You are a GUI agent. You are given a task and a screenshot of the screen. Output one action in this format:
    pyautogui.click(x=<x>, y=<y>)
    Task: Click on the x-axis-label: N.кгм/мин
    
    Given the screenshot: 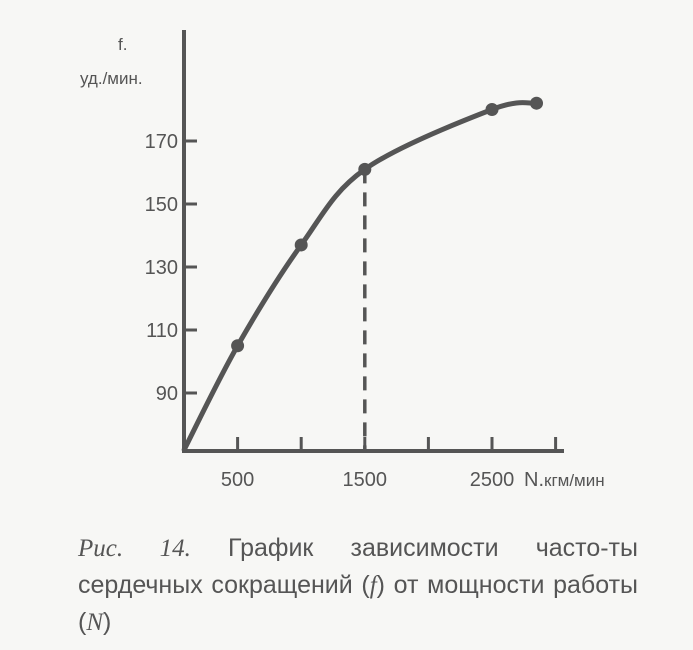 What is the action you would take?
    pyautogui.click(x=564, y=480)
    